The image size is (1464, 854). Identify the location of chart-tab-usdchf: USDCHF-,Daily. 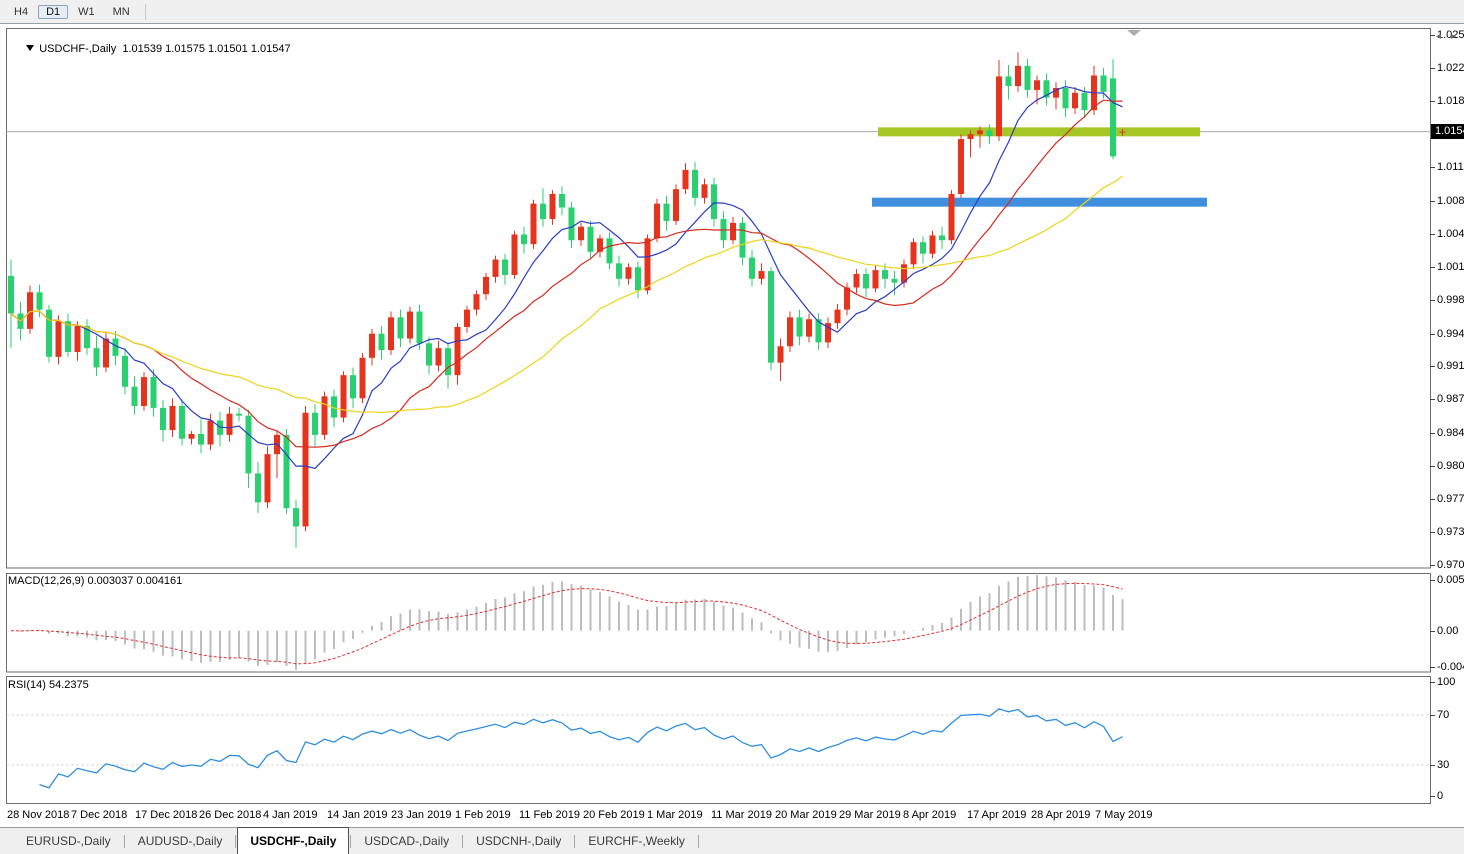
(293, 840).